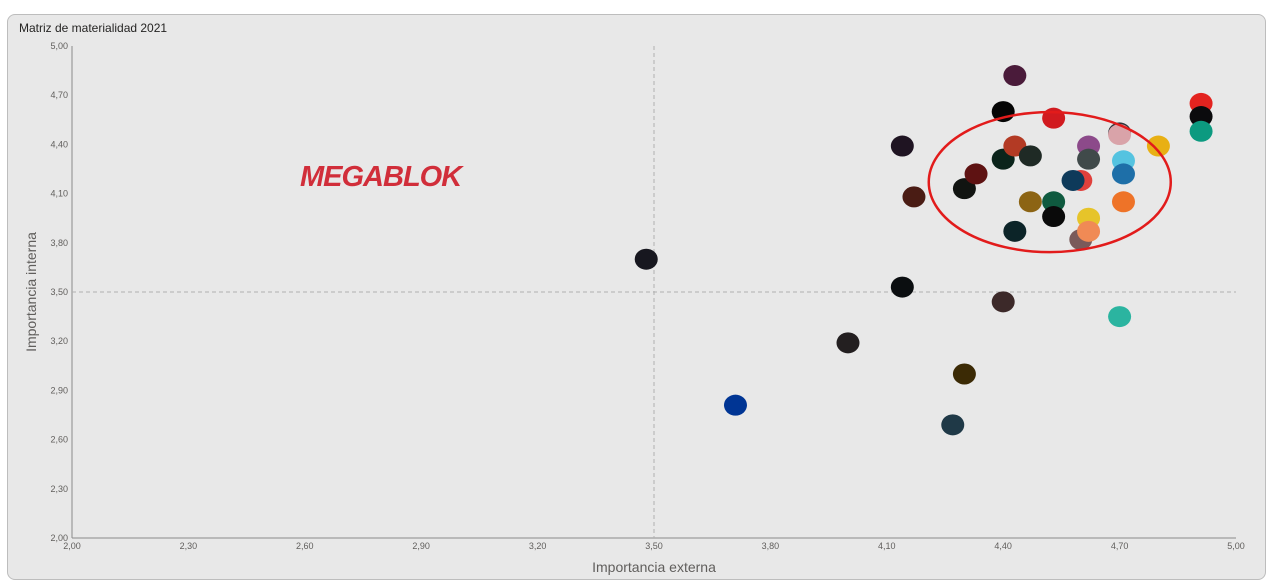 Image resolution: width=1269 pixels, height=582 pixels. What do you see at coordinates (538, 546) in the screenshot?
I see `x-tick-label: 3,20` at bounding box center [538, 546].